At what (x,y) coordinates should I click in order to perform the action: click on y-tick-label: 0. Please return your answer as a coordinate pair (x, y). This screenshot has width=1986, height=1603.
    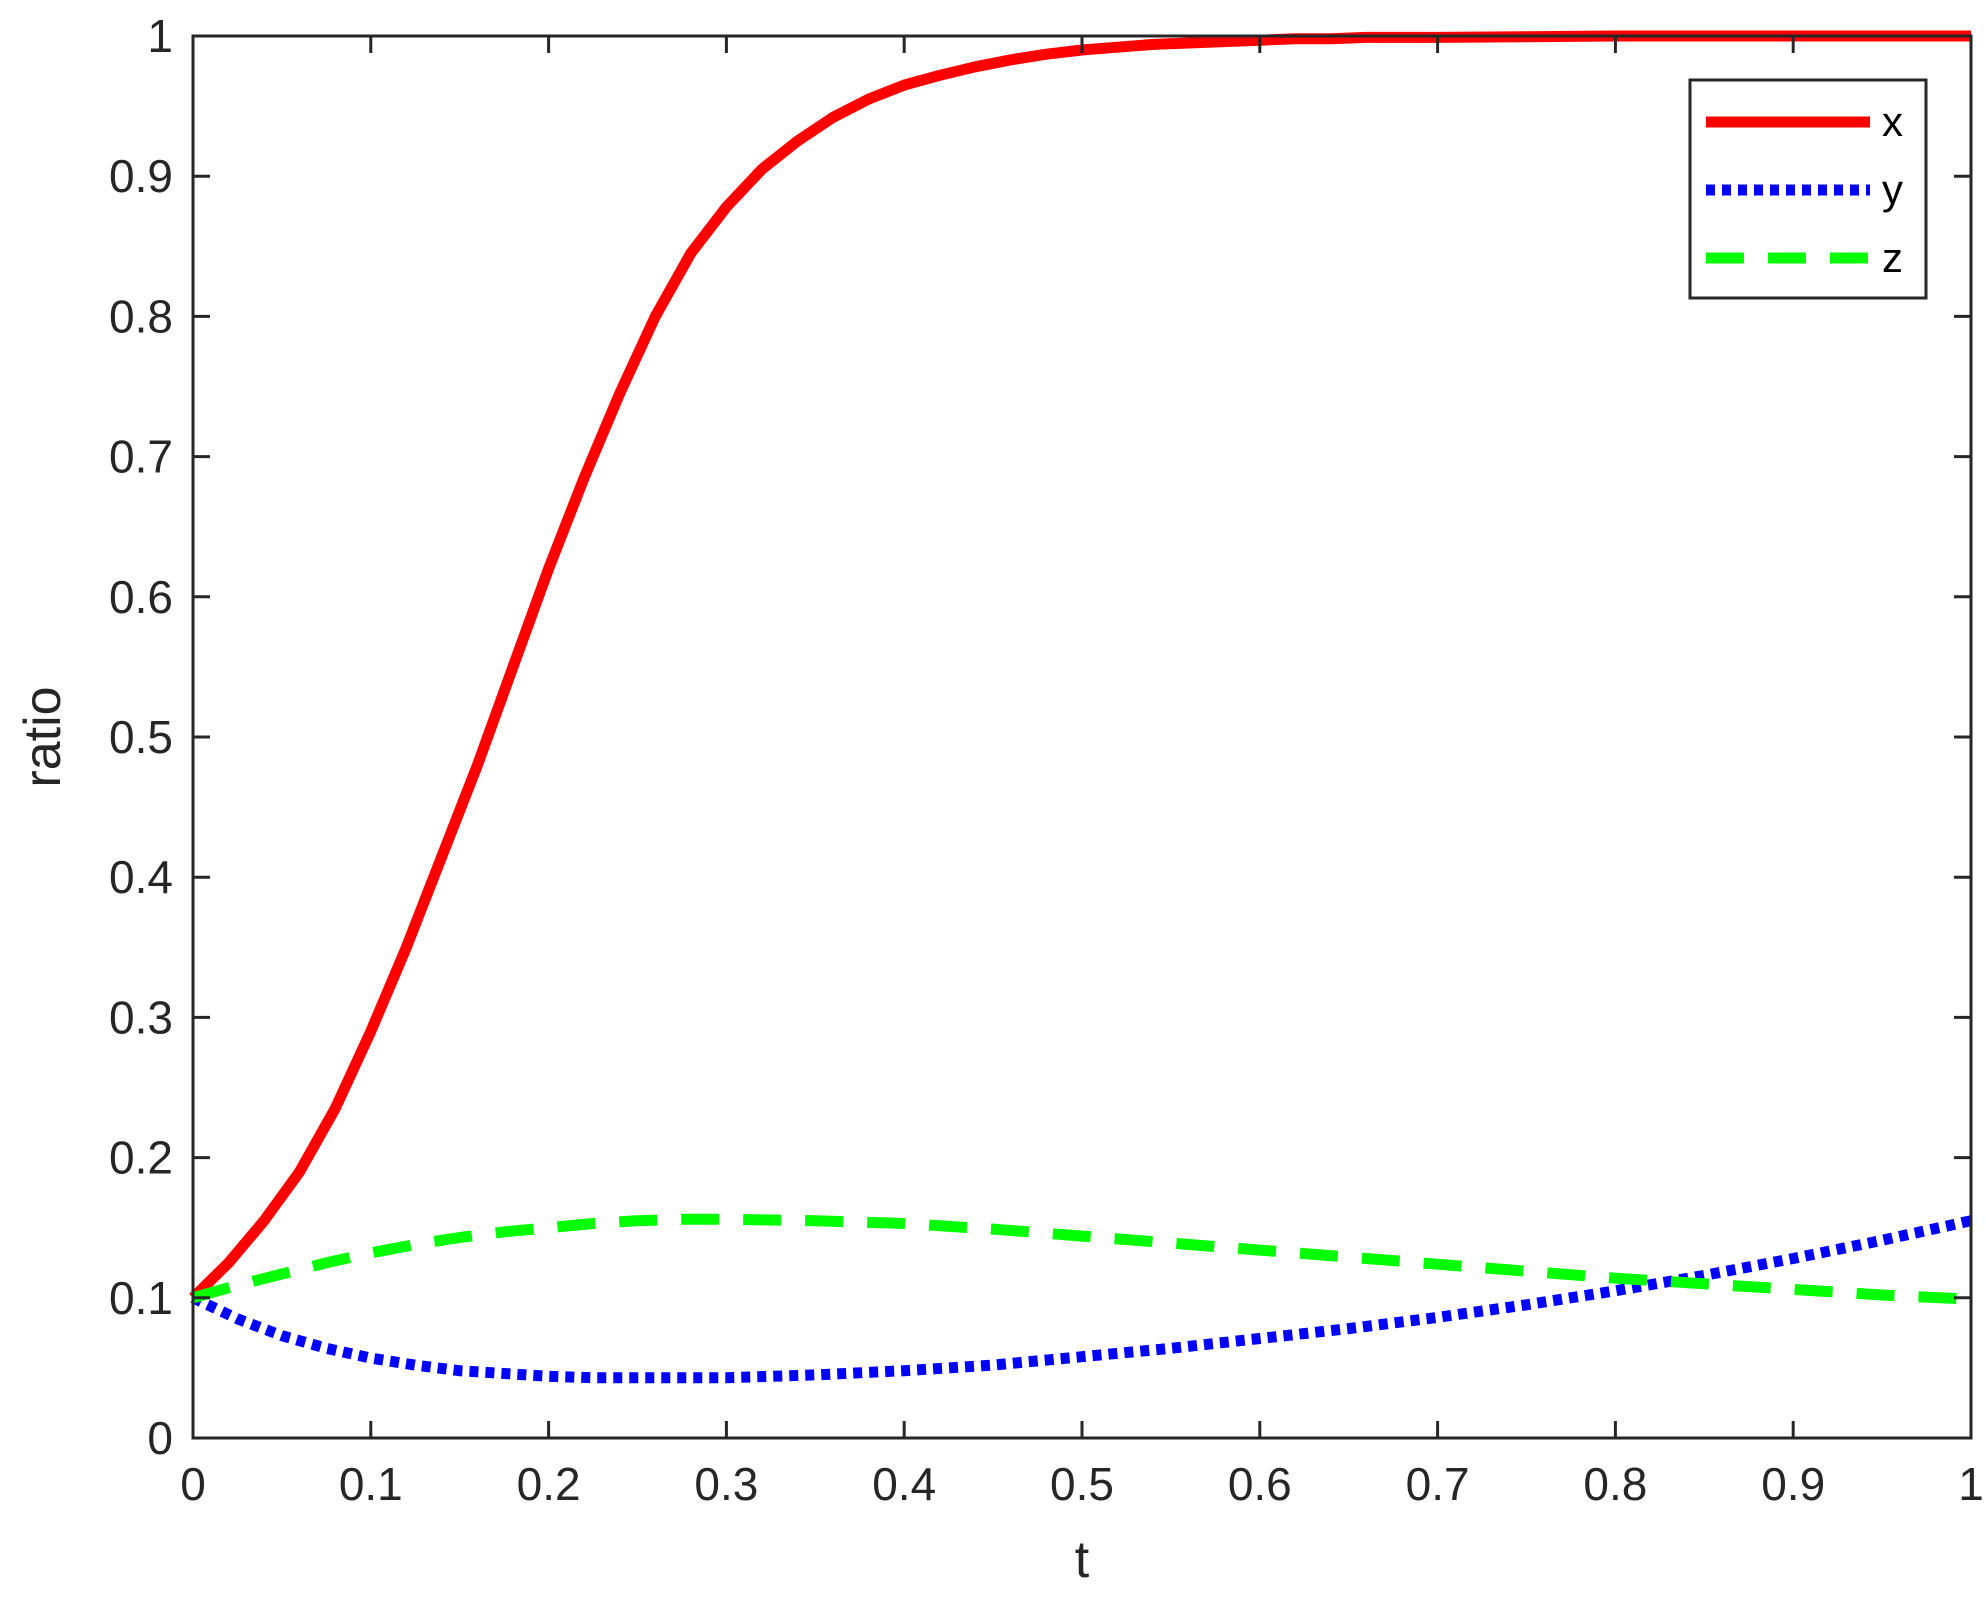
    Looking at the image, I should click on (160, 1438).